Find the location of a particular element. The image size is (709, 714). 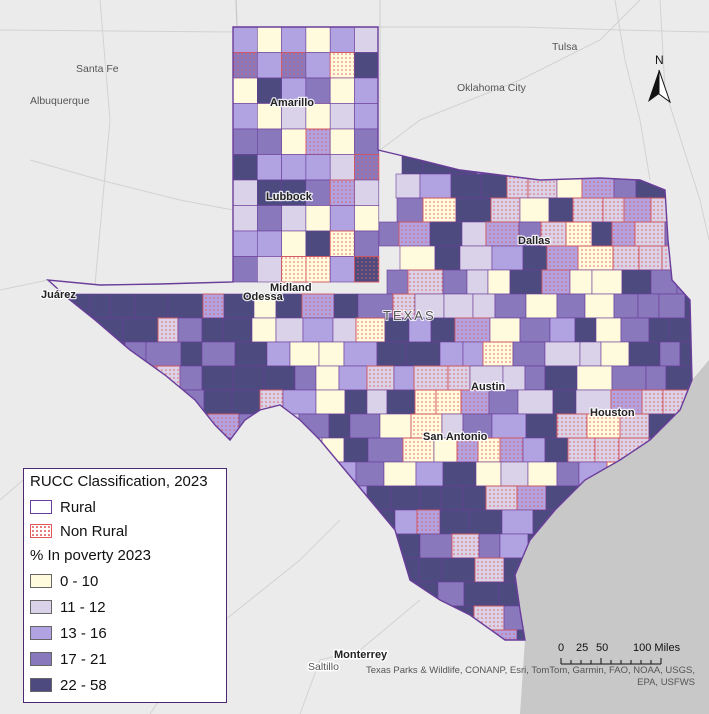

north-arrow-label: N is located at coordinates (659, 60).